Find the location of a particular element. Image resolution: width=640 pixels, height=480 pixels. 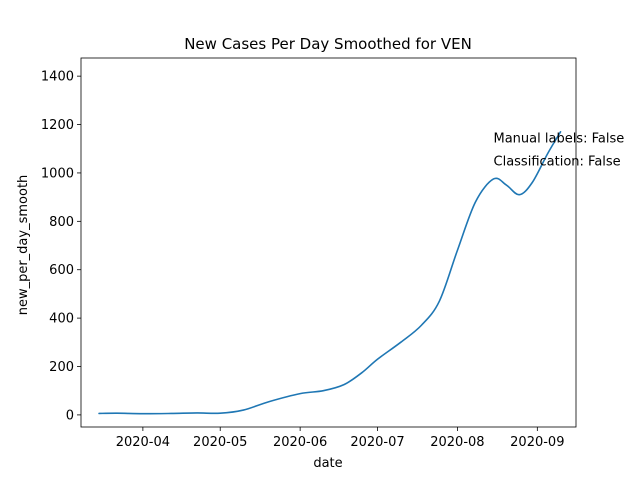

y-tick-label-7: 1400 is located at coordinates (57, 77).